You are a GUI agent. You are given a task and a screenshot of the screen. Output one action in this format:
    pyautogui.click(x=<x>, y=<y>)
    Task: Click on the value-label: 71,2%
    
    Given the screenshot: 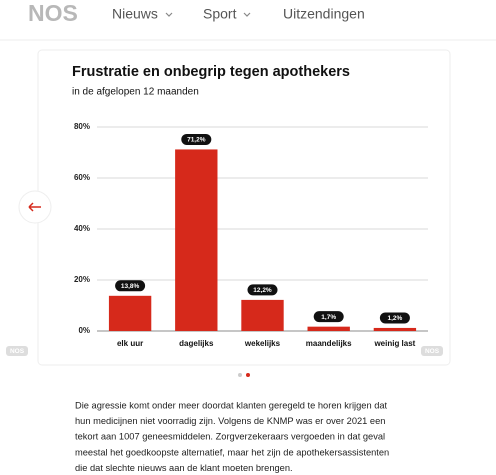 What is the action you would take?
    pyautogui.click(x=196, y=140)
    